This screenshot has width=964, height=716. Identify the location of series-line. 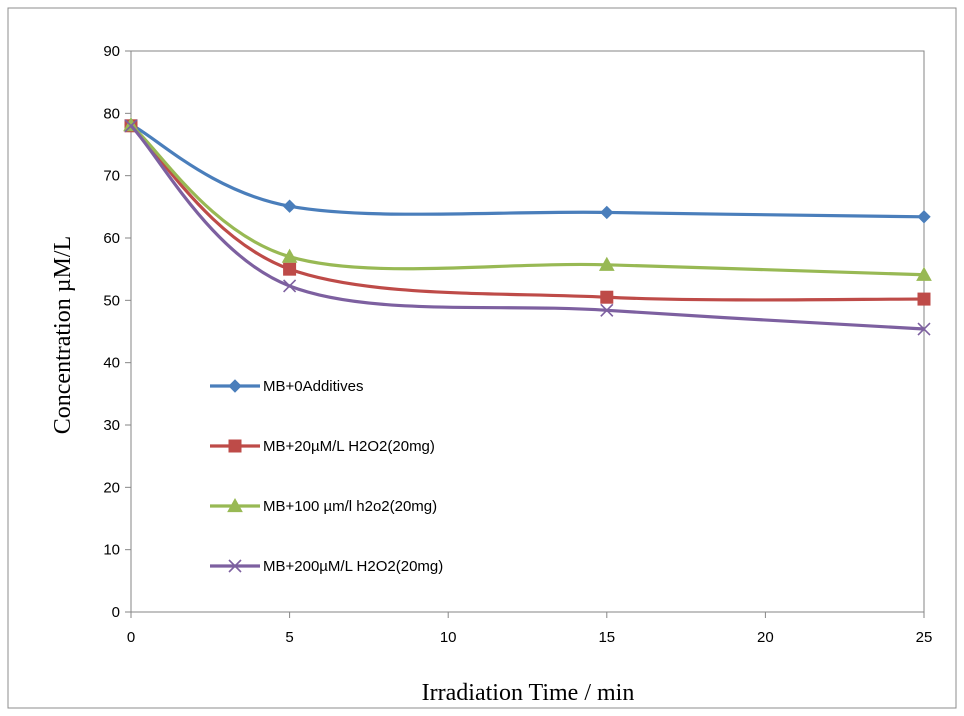
(527, 171).